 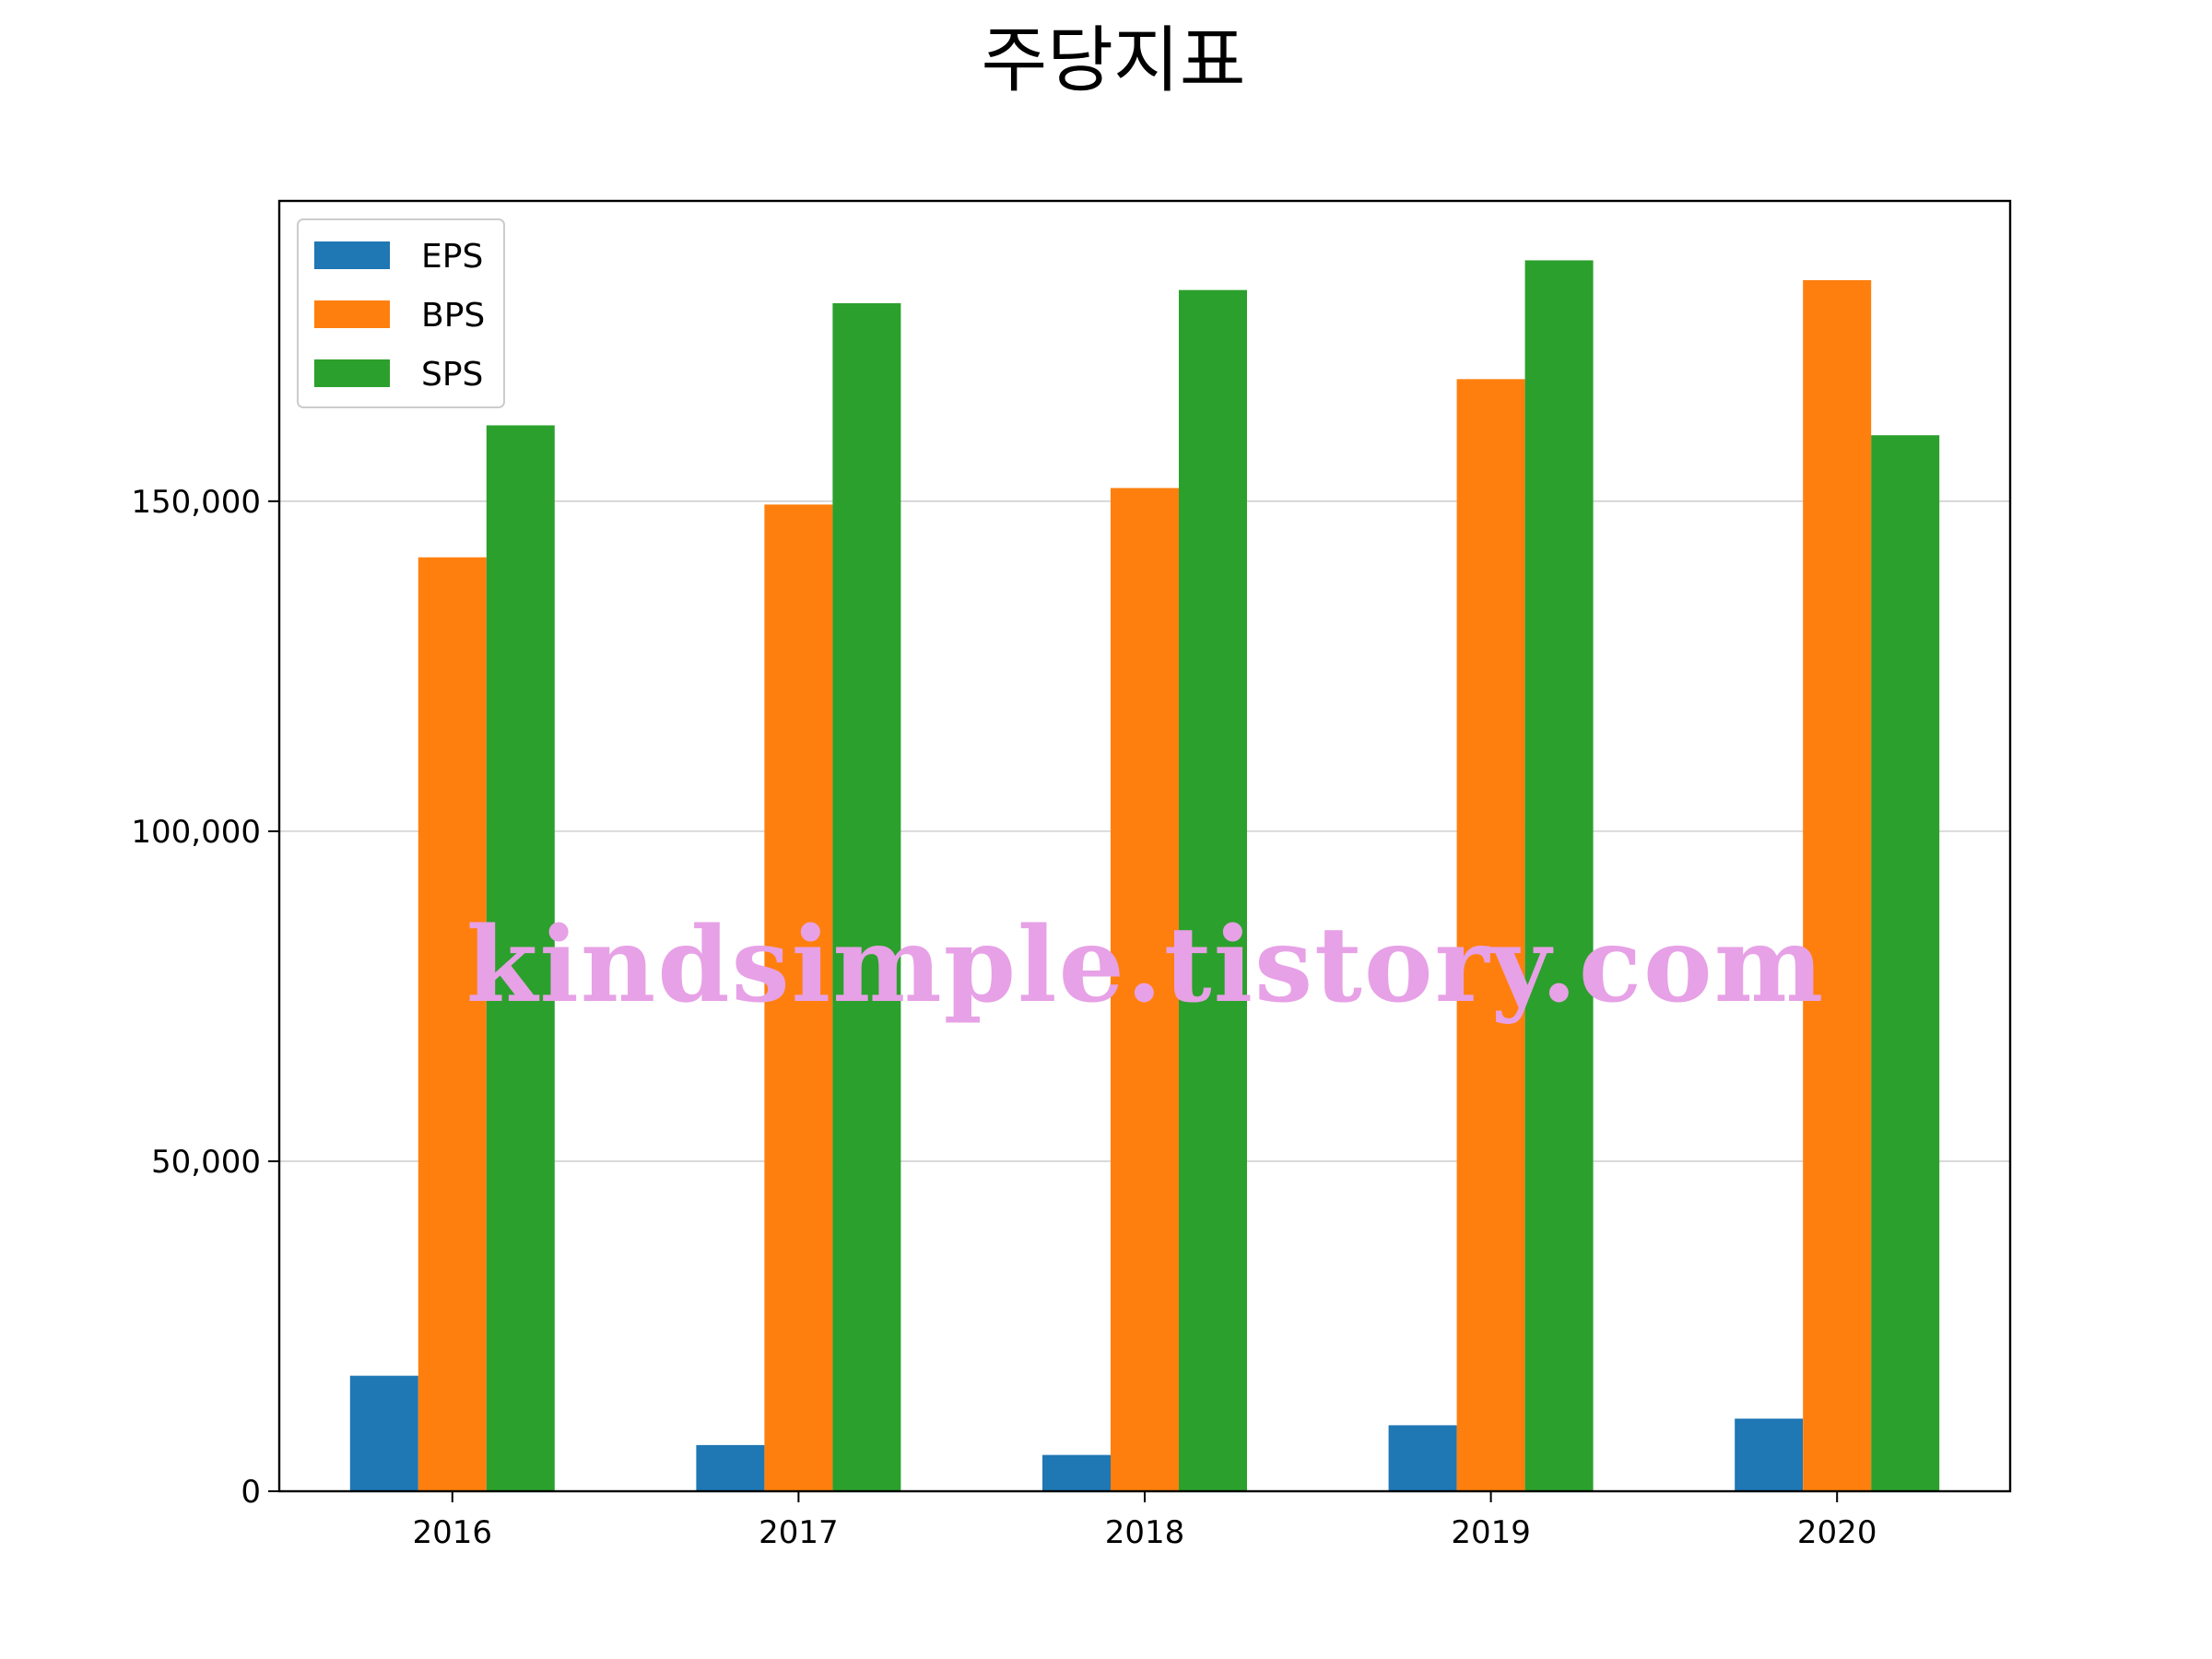 What do you see at coordinates (1837, 885) in the screenshot?
I see `bar-bps-2020` at bounding box center [1837, 885].